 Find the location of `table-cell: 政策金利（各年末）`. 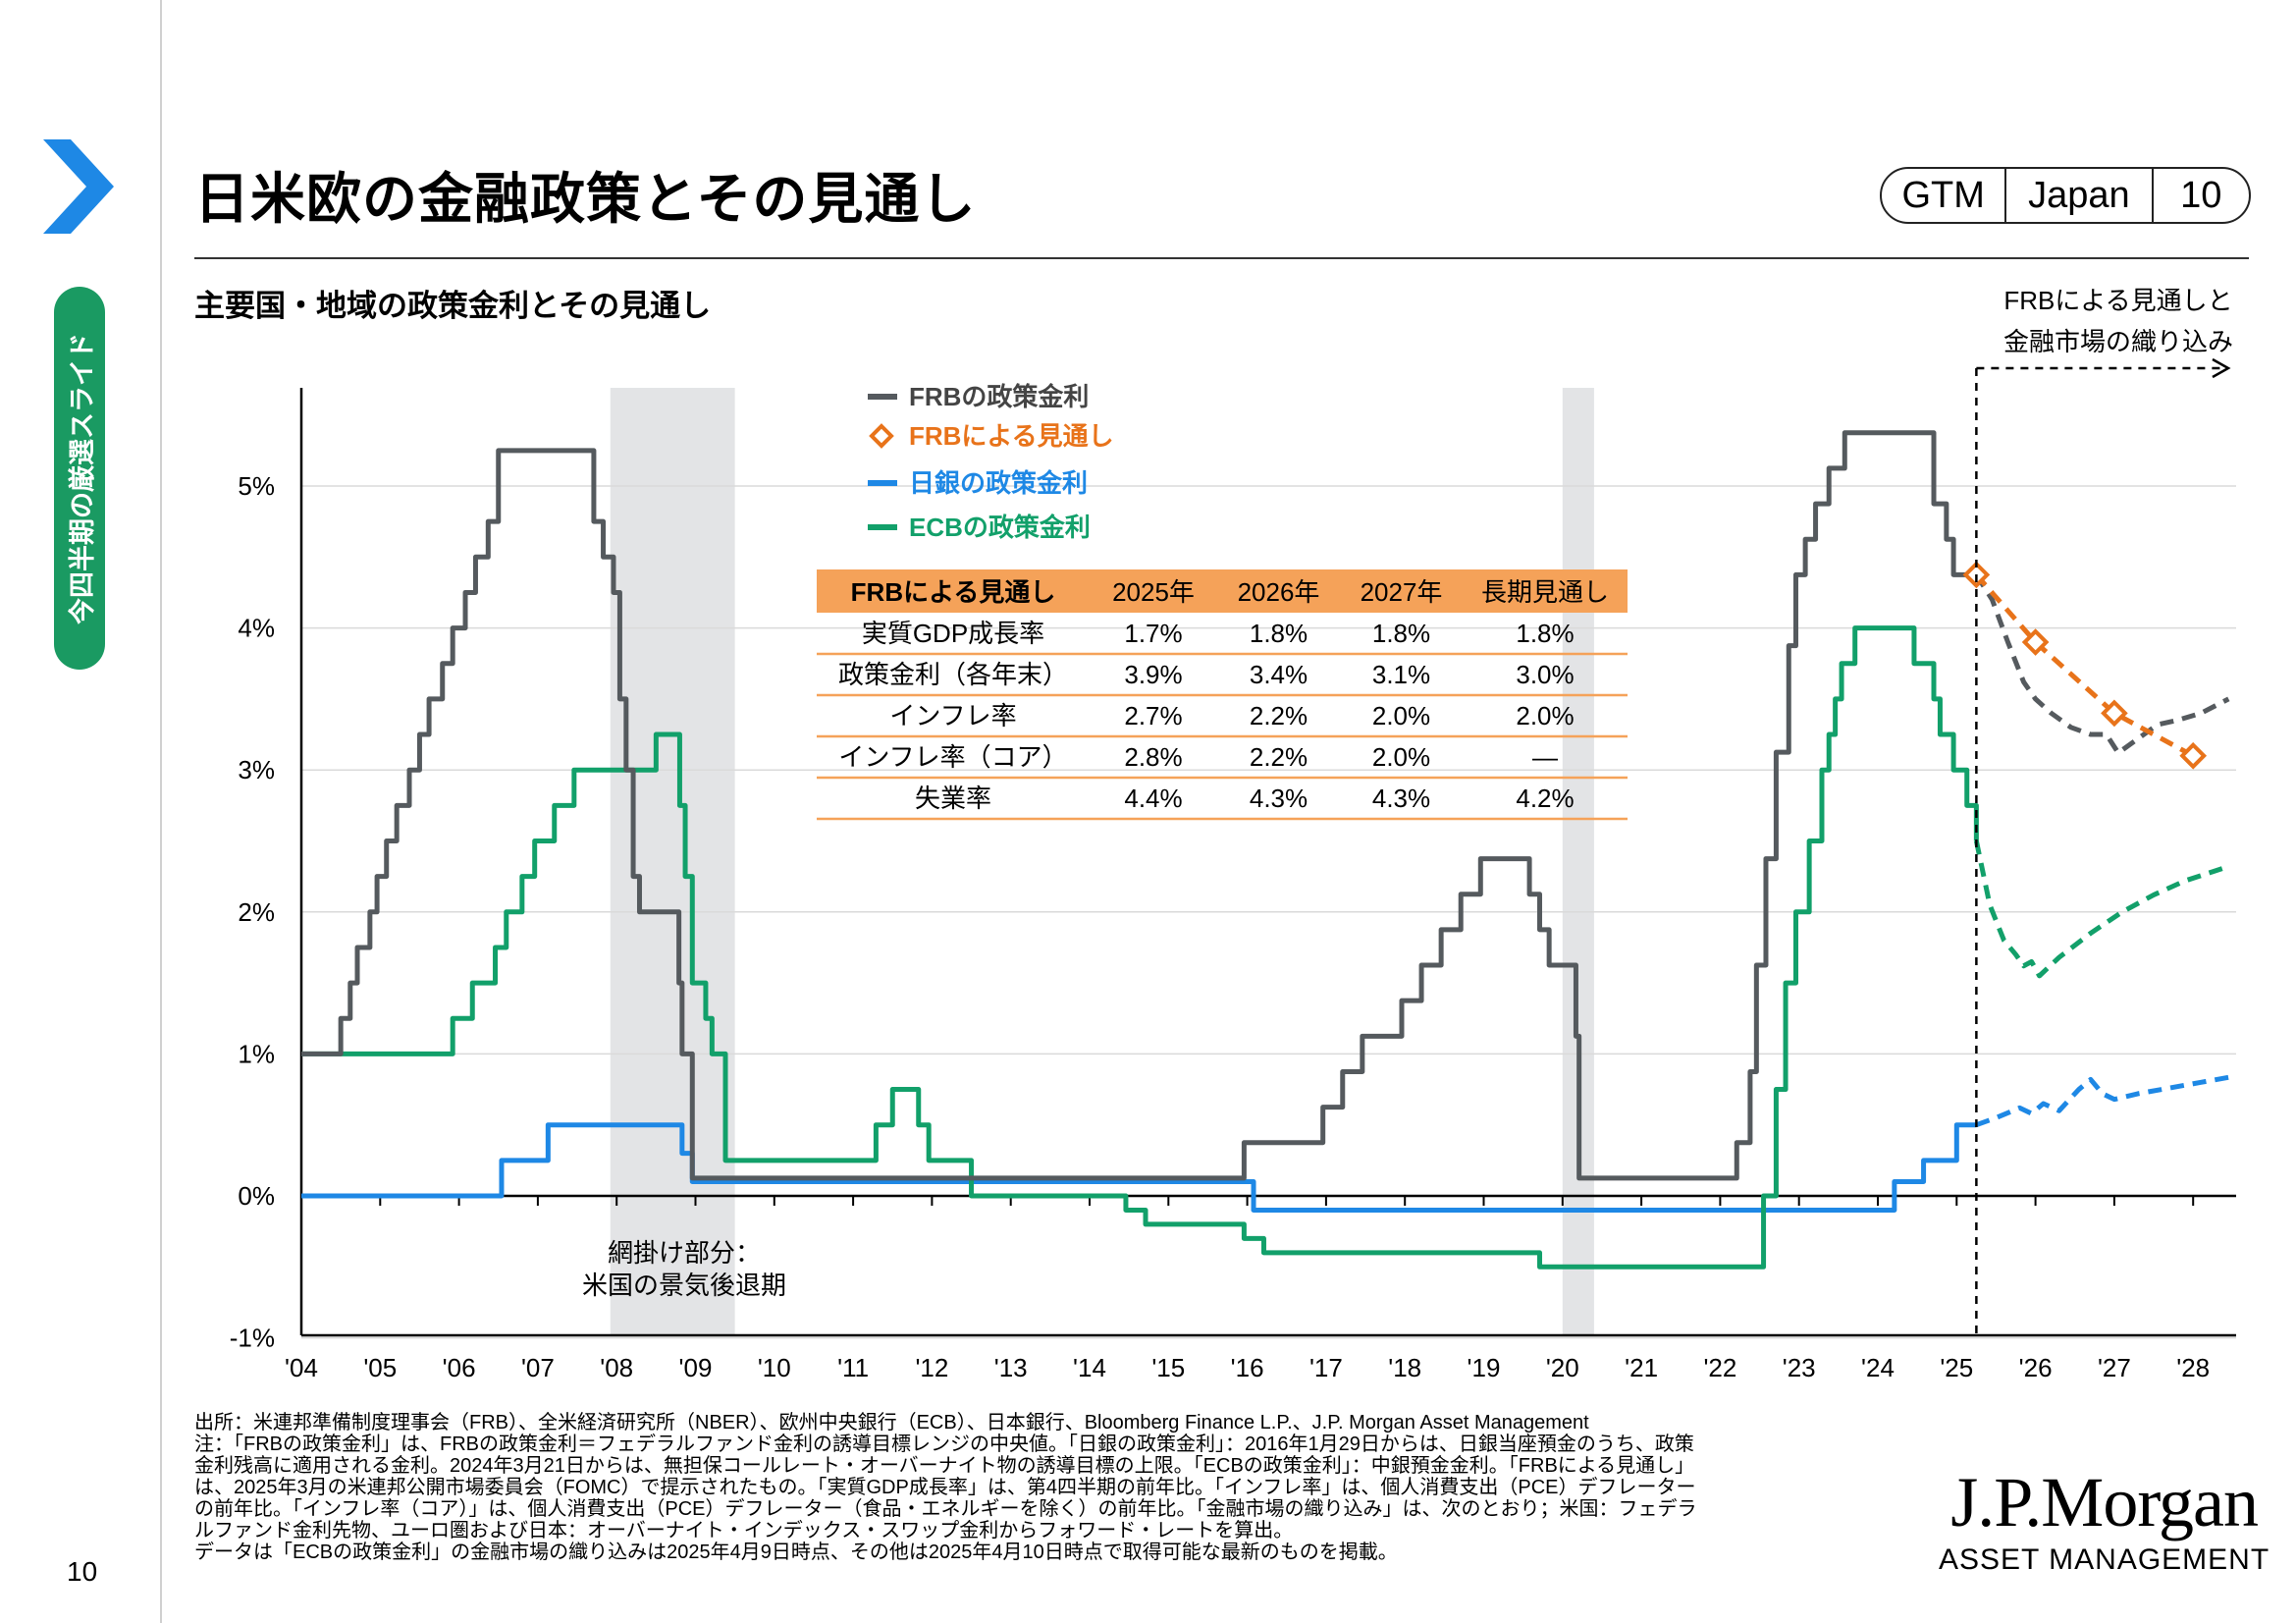

table-cell: 政策金利（各年末） is located at coordinates (953, 674).